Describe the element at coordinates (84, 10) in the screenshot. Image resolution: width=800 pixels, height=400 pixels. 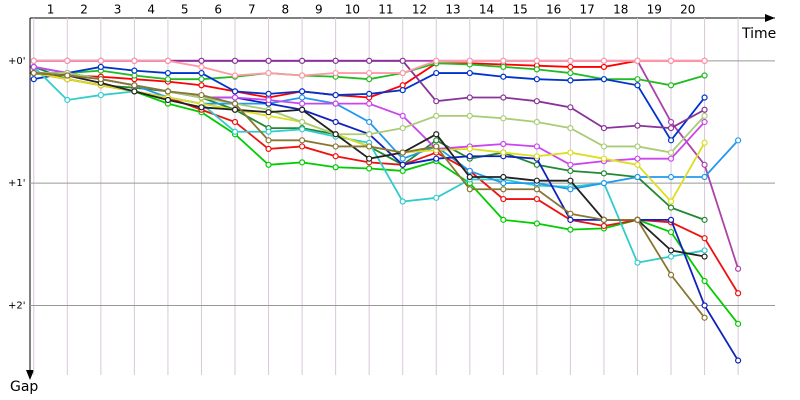
I see `x-tick-label: 2` at that location.